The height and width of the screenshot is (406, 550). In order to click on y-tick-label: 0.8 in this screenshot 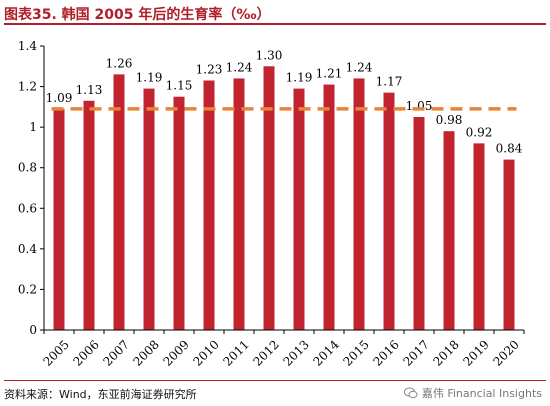, I will do `click(27, 168)`.